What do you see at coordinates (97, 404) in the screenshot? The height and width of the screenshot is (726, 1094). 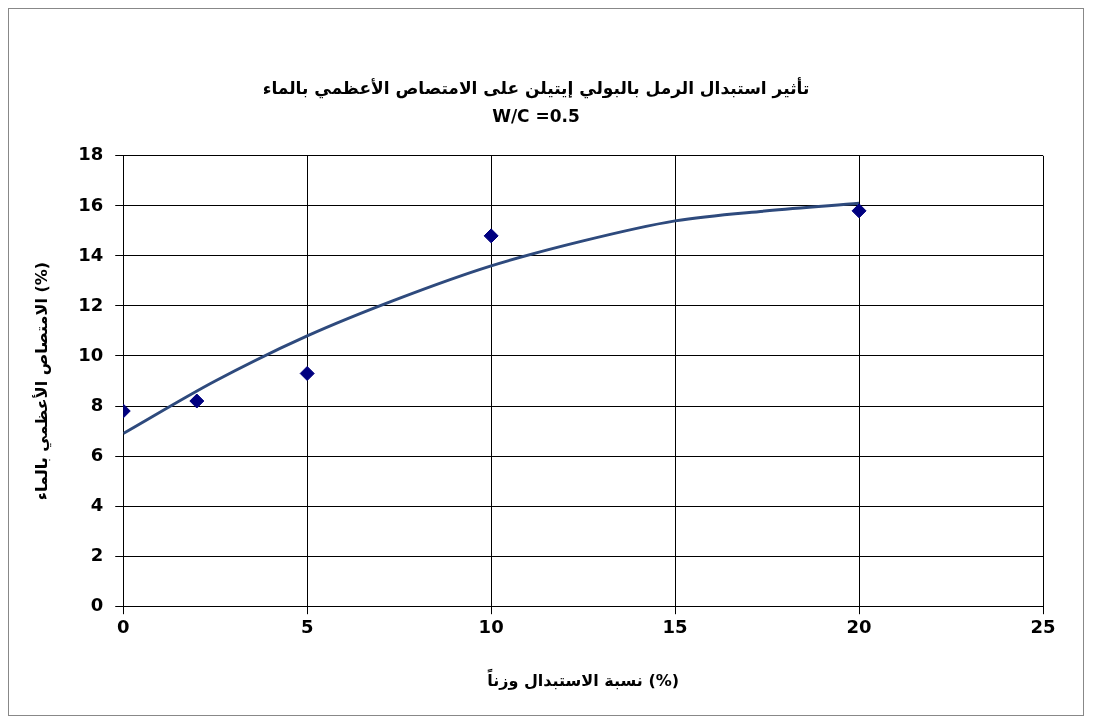 I see `y-tick-label: 8` at bounding box center [97, 404].